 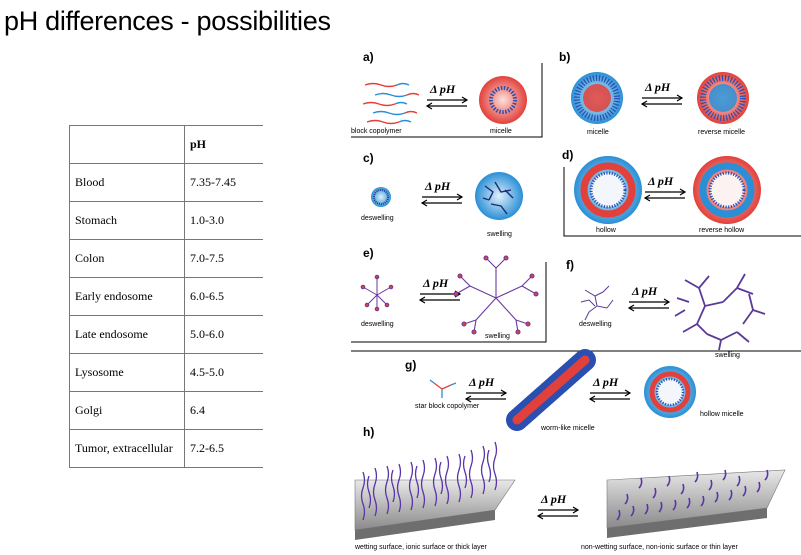 What do you see at coordinates (570, 488) in the screenshot?
I see `panel-h: h) Δ pH` at bounding box center [570, 488].